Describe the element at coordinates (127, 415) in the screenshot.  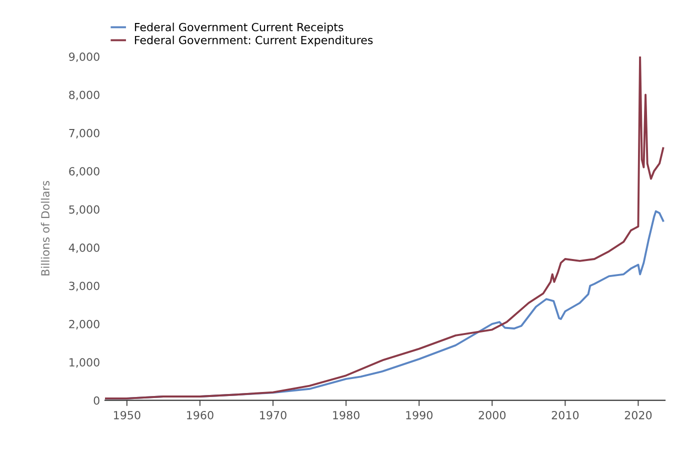
I see `x-tick-label: 1950` at that location.